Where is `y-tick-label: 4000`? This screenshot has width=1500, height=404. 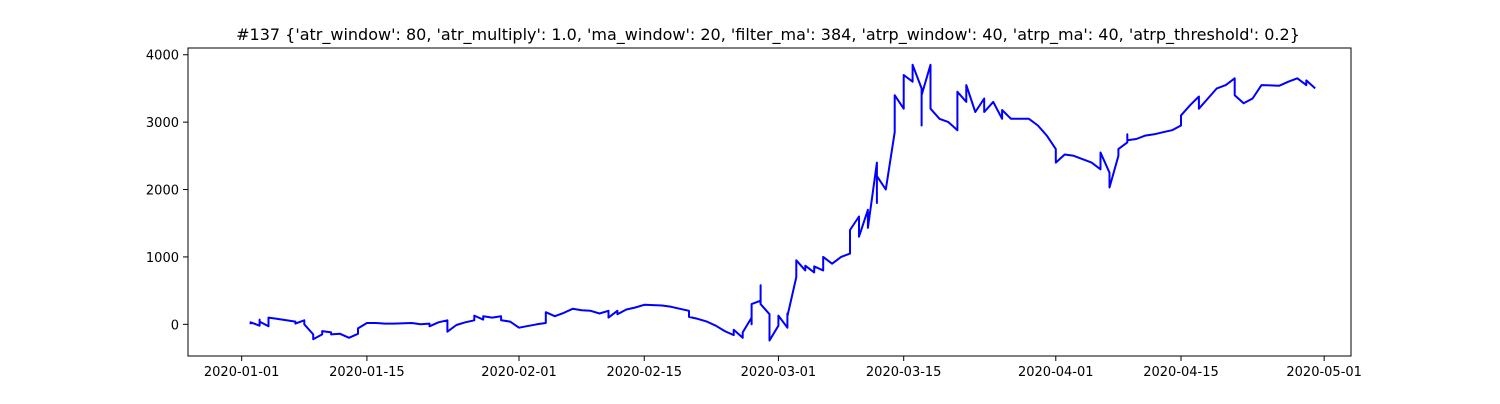 y-tick-label: 4000 is located at coordinates (162, 56).